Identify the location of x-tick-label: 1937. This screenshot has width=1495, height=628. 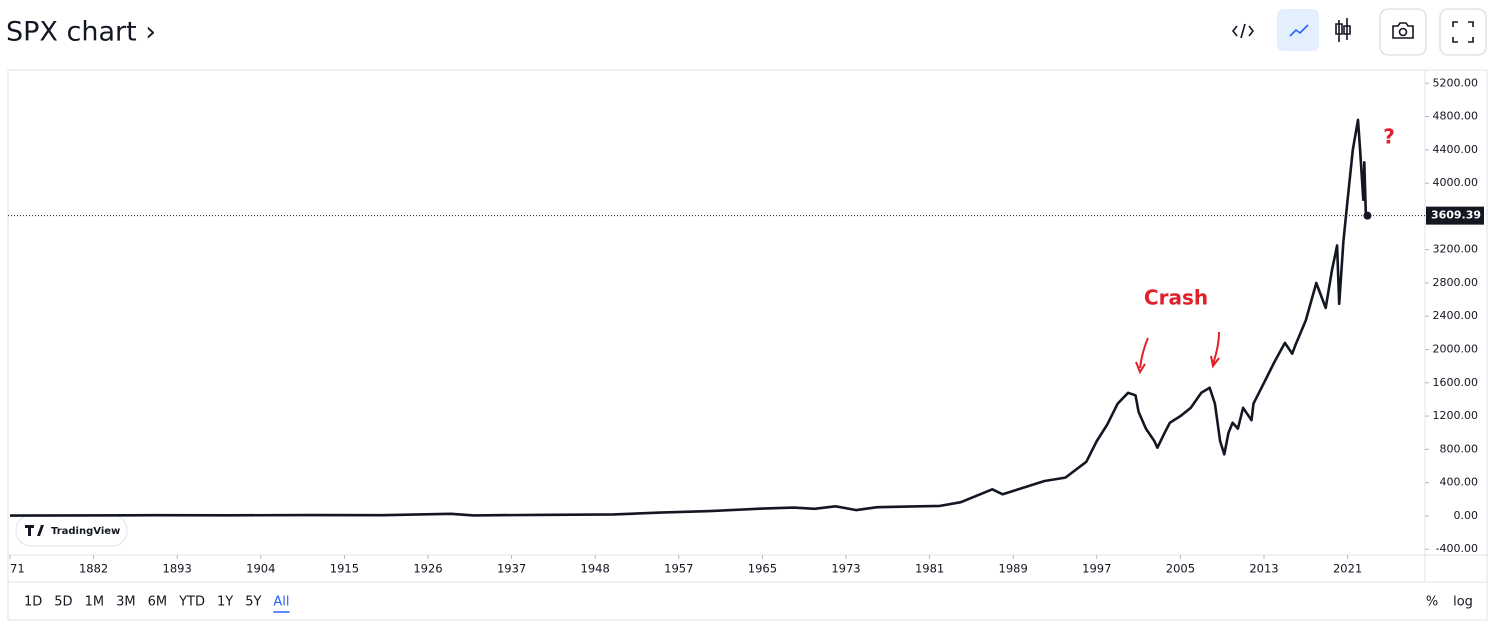
(511, 569).